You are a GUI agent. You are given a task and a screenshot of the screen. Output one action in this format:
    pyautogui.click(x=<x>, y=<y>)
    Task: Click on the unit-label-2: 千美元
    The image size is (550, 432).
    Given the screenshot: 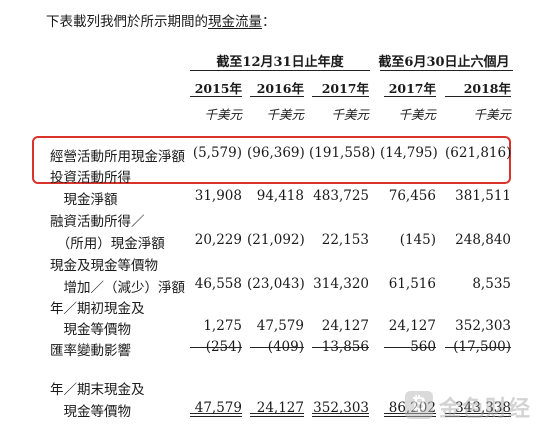 What is the action you would take?
    pyautogui.click(x=285, y=114)
    